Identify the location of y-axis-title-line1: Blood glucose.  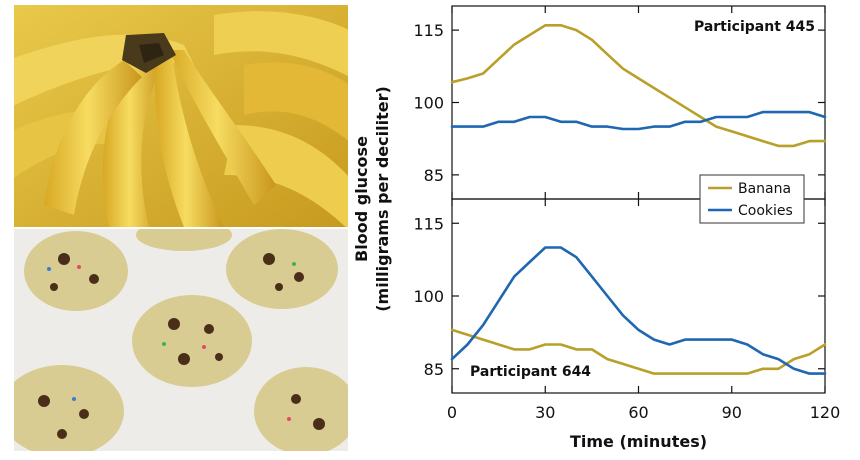
(361, 199).